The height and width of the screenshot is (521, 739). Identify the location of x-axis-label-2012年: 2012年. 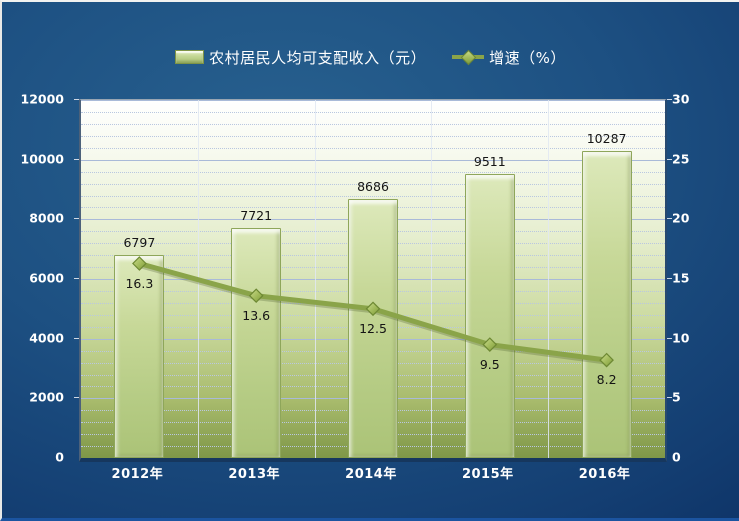
(137, 474).